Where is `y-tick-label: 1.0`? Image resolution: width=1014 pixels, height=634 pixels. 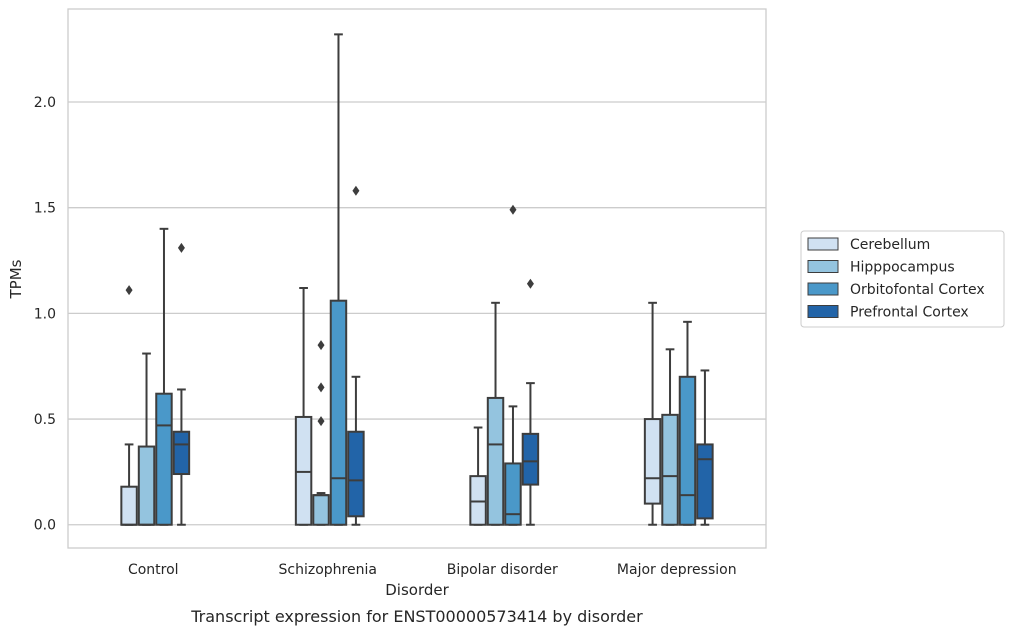
y-tick-label: 1.0 is located at coordinates (45, 314).